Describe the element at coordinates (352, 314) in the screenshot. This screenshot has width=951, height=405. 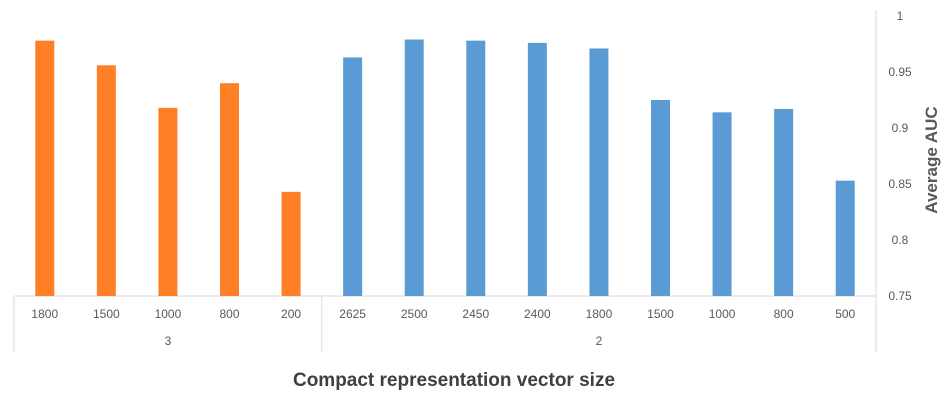
I see `x-tick-label: 2625` at that location.